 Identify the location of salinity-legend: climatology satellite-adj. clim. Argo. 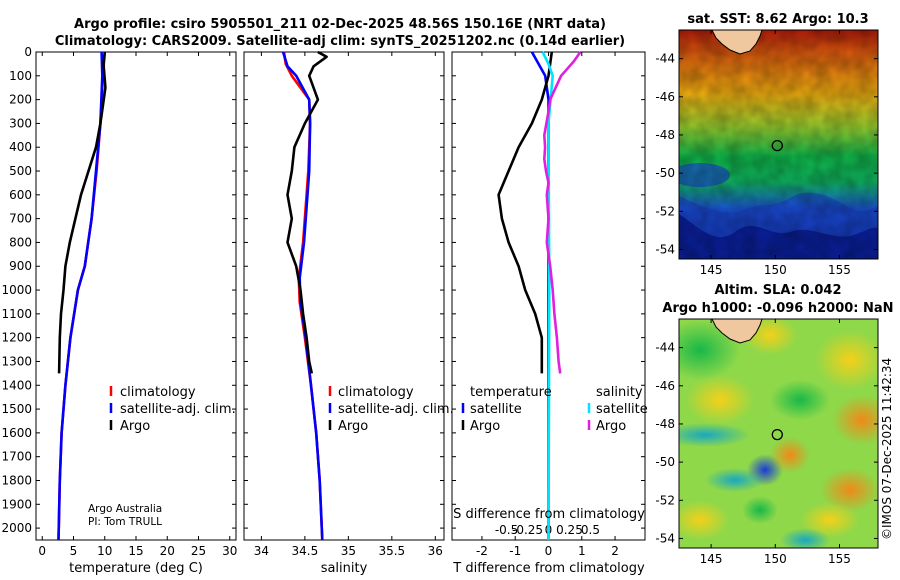
(391, 409).